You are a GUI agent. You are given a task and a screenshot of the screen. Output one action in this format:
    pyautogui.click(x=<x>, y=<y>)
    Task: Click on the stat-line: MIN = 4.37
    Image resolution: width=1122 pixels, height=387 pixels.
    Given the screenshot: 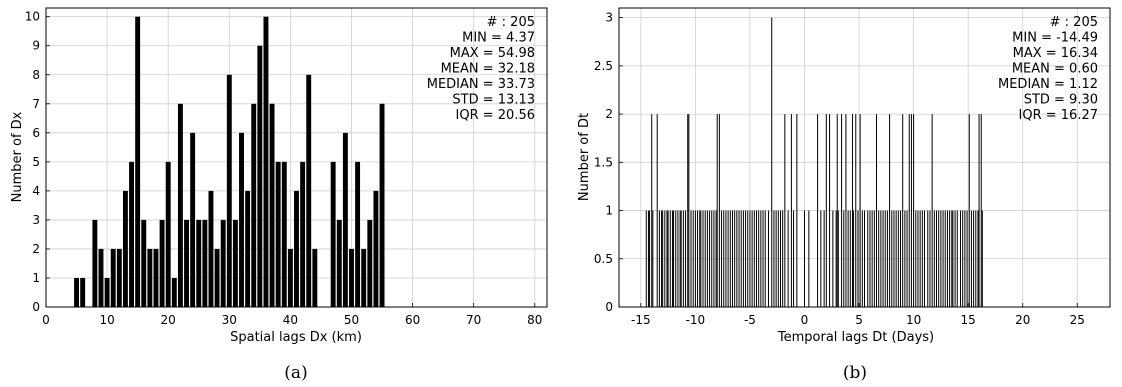 What is the action you would take?
    pyautogui.click(x=498, y=38)
    